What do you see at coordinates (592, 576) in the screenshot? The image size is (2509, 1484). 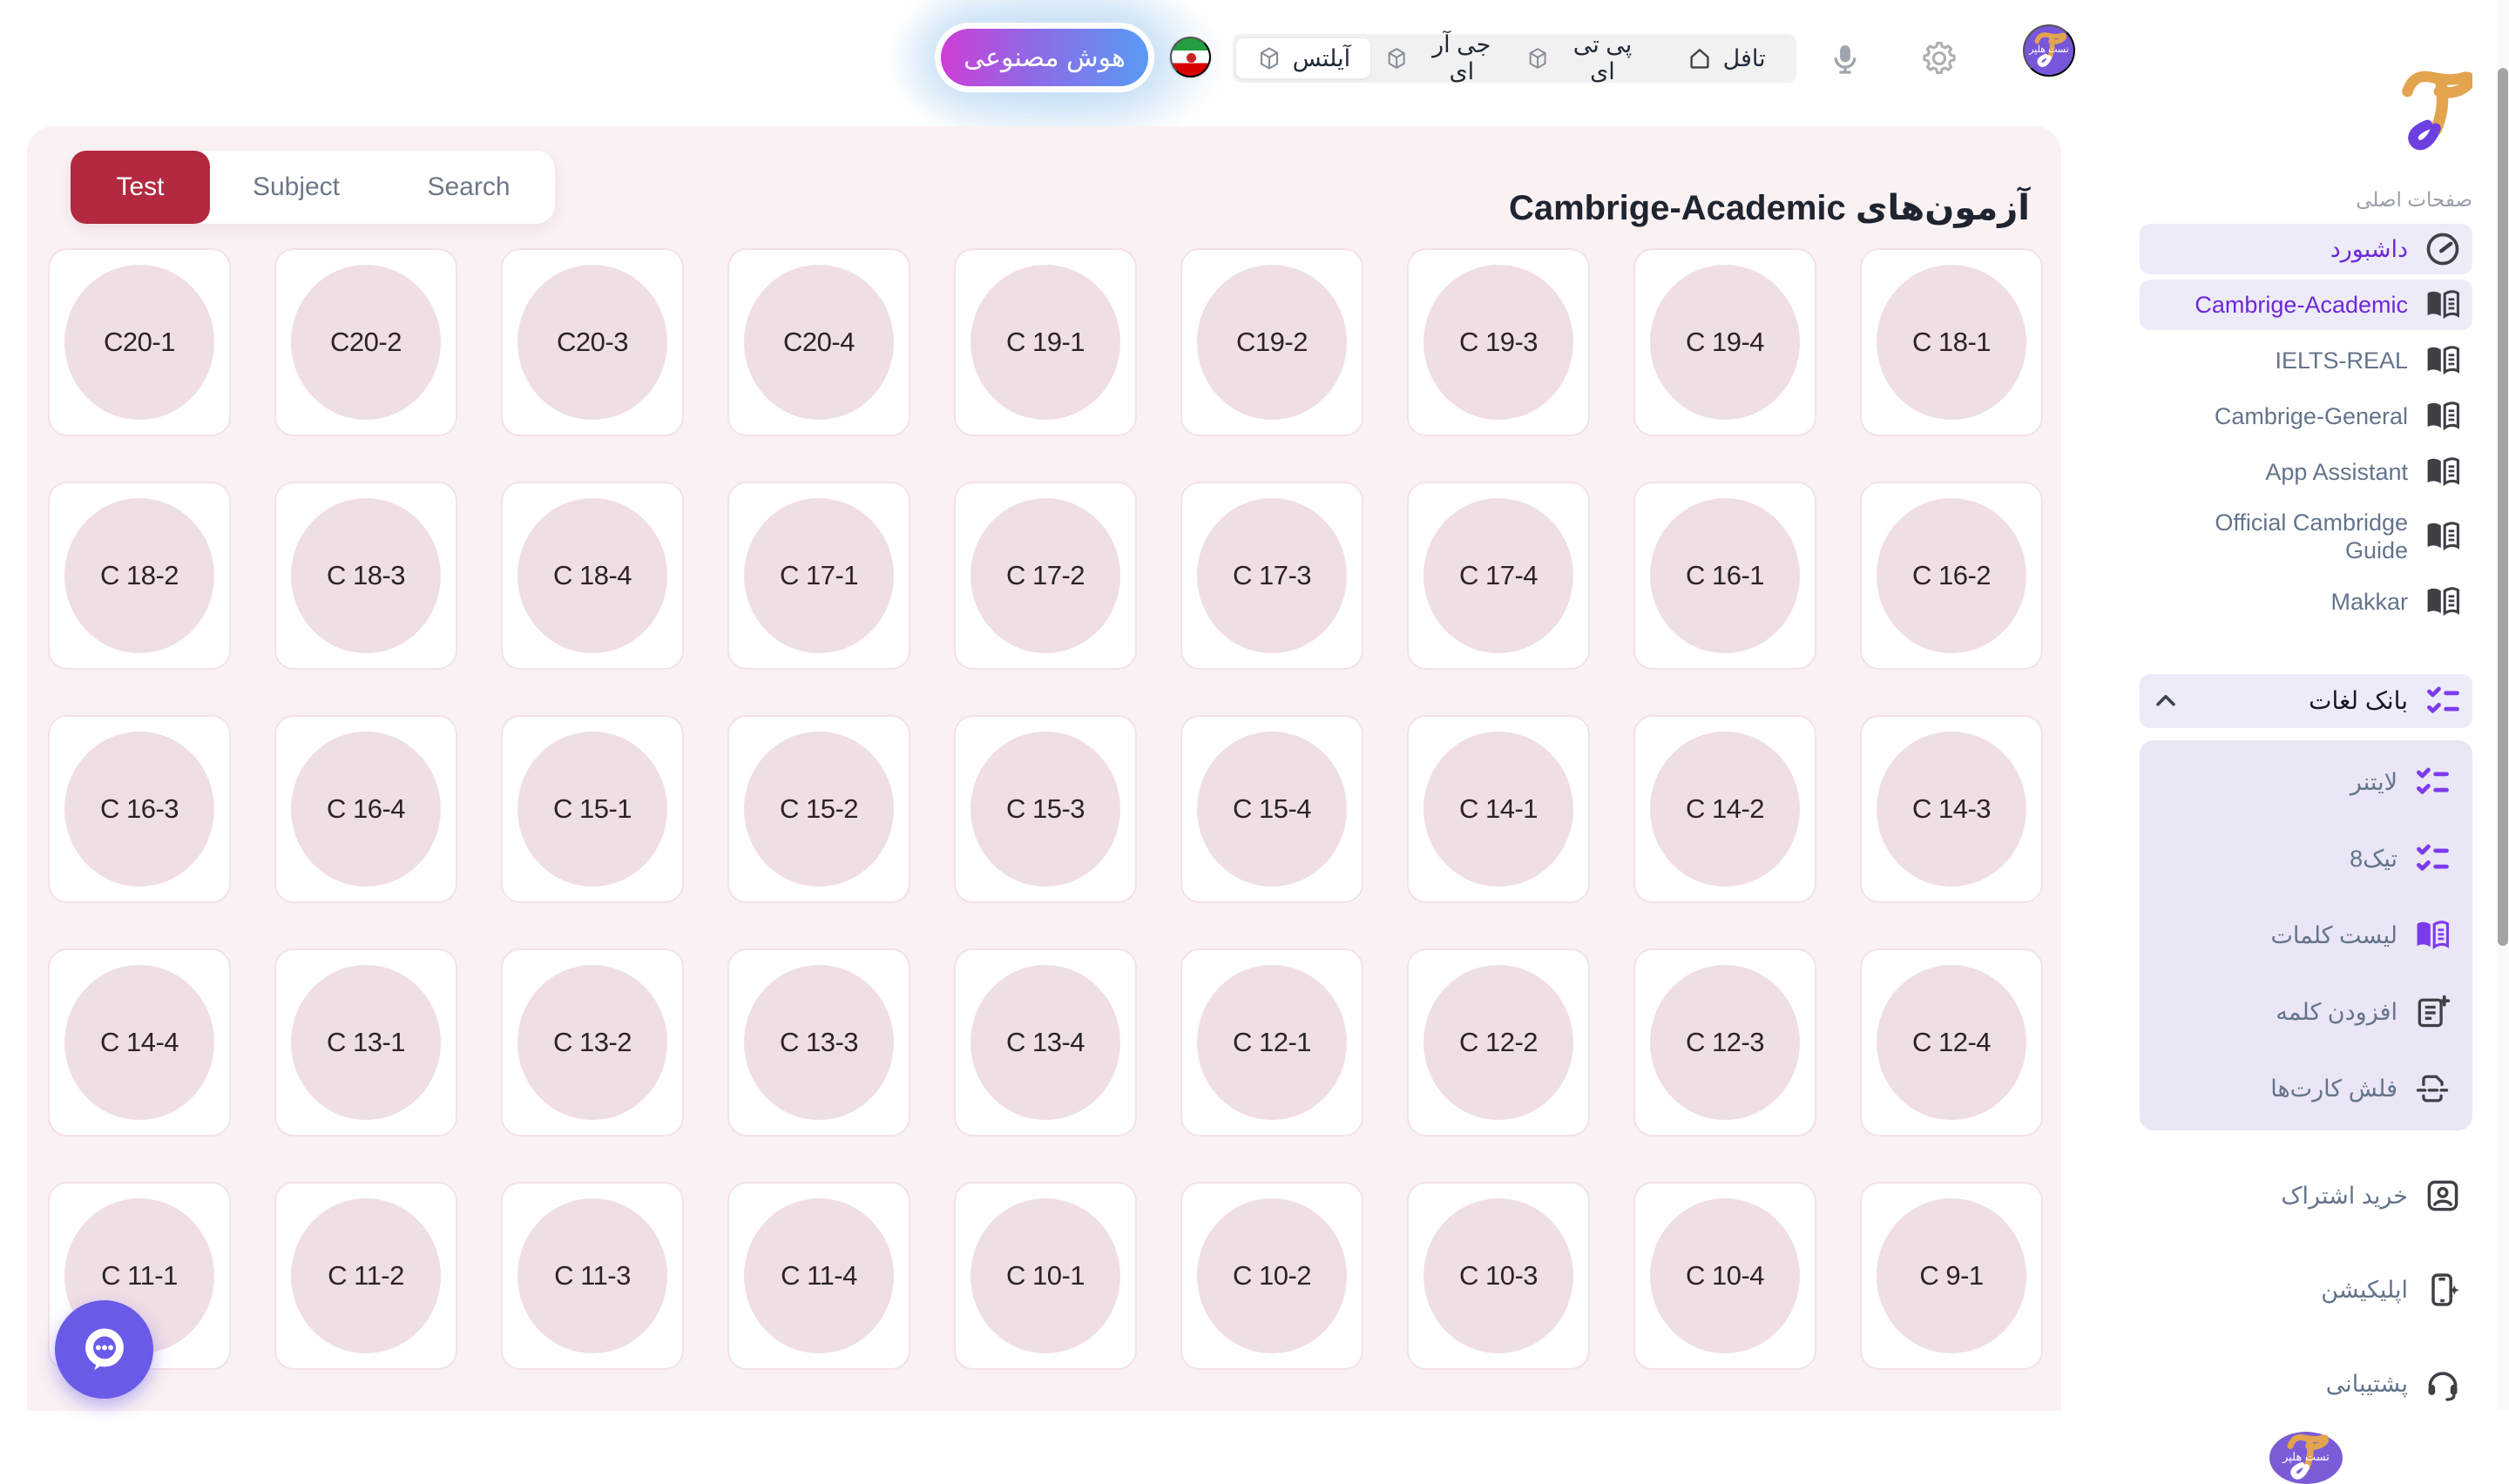 I see `test-card: C 18-4` at bounding box center [592, 576].